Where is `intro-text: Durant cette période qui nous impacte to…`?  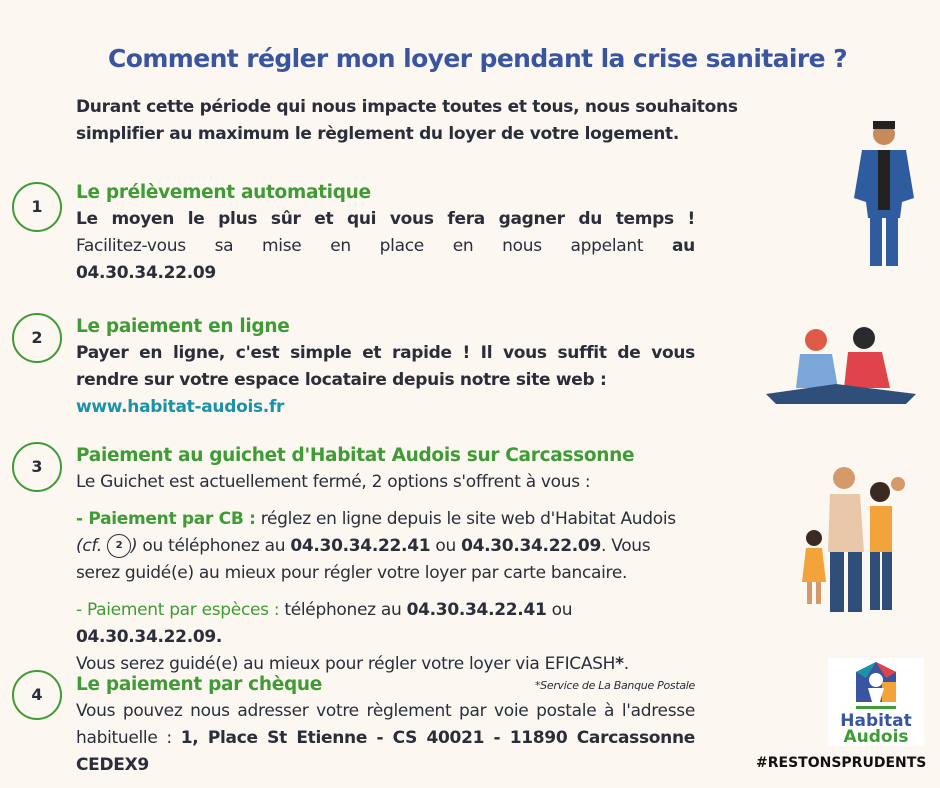
intro-text: Durant cette période qui nous impacte to… is located at coordinates (407, 120).